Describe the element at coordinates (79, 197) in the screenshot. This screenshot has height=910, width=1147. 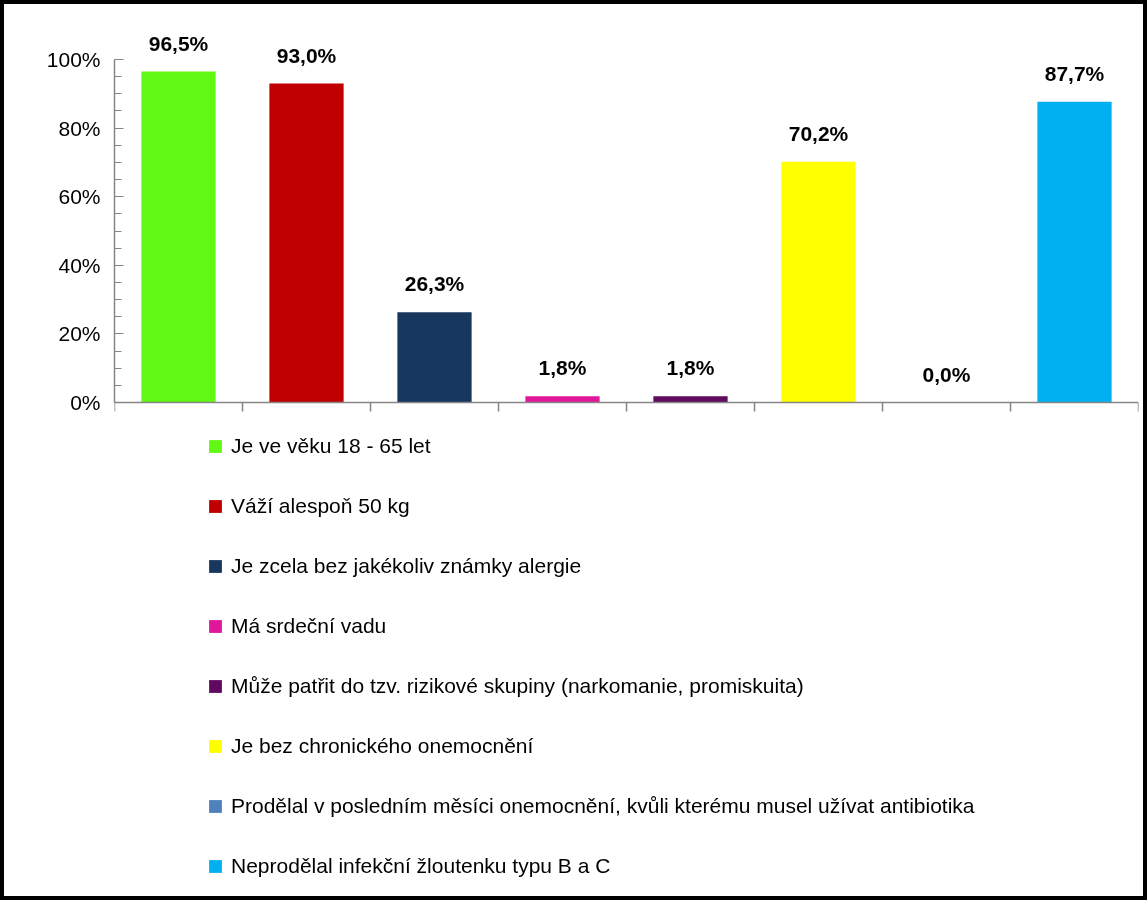
I see `y-tick-label: 60%` at that location.